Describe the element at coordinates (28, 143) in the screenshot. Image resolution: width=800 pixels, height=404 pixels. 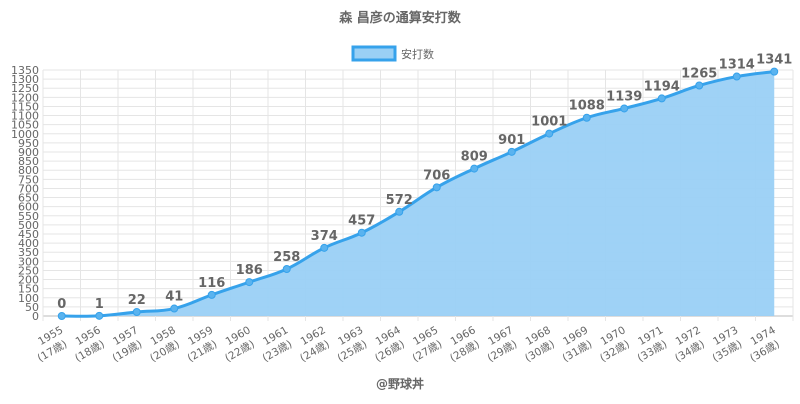
I see `y-tick-label: 950` at that location.